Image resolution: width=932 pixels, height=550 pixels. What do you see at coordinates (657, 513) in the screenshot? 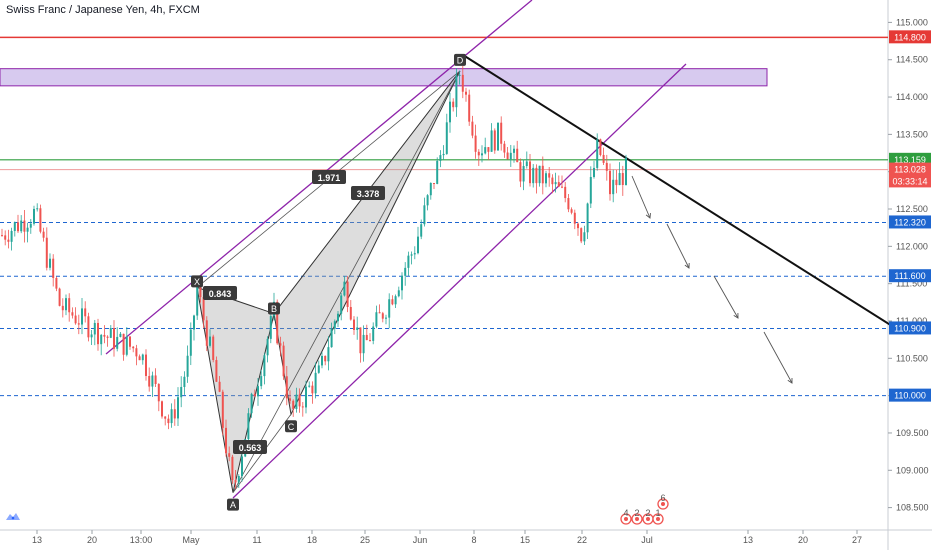
I see `event-count-label: 1` at bounding box center [657, 513].